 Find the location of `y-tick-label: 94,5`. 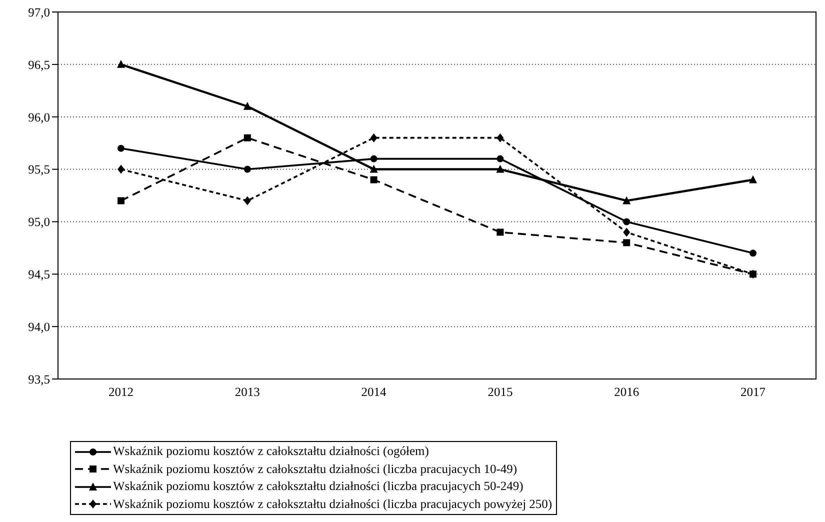

y-tick-label: 94,5 is located at coordinates (39, 275).